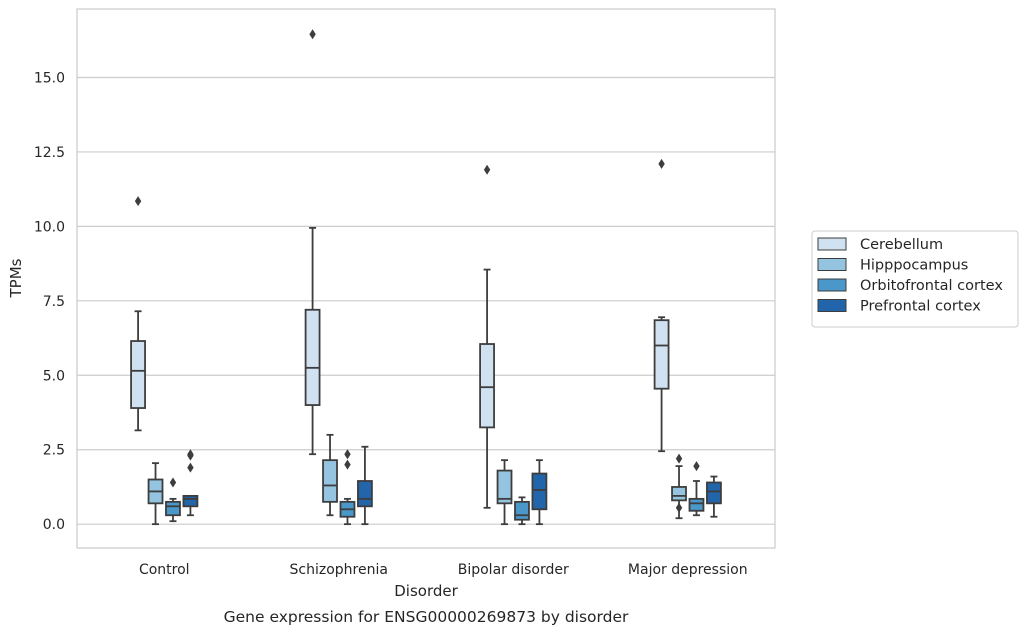  I want to click on x-axis-label: Disorder, so click(426, 591).